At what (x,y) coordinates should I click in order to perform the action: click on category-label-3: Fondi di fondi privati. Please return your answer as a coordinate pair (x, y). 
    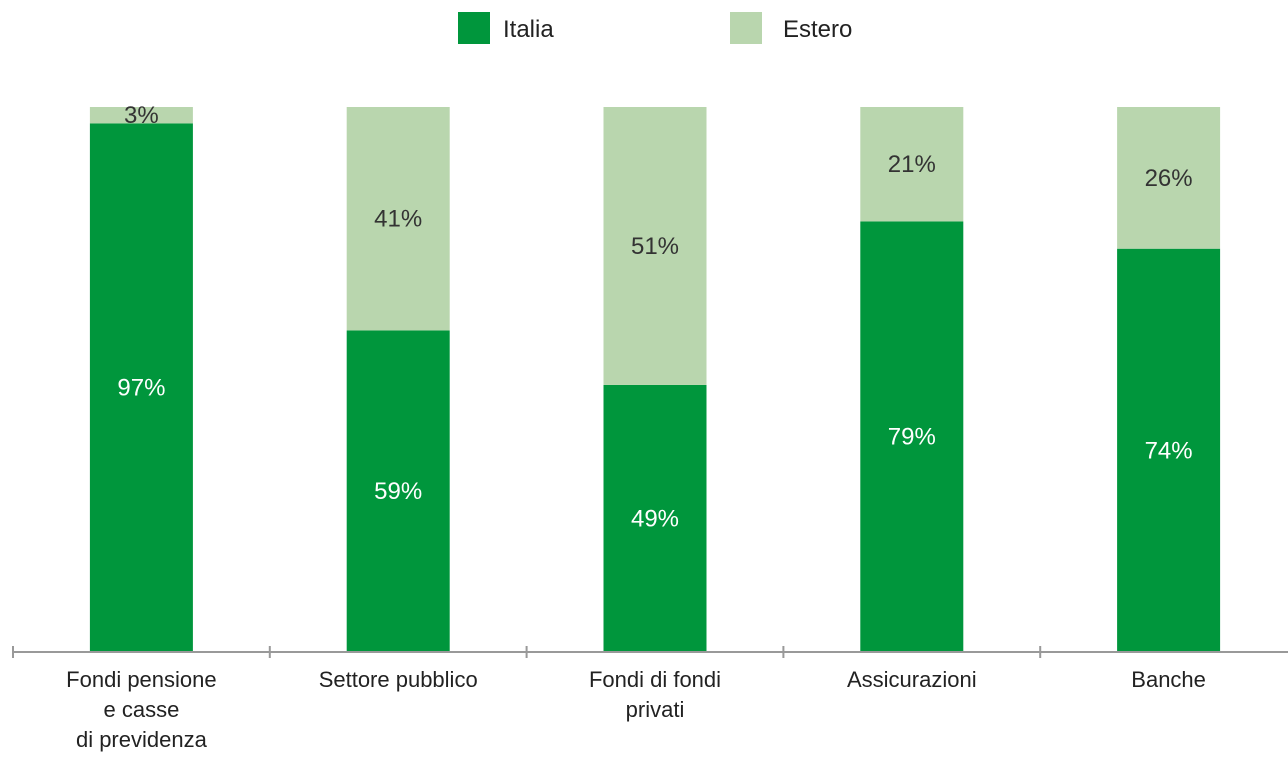
    Looking at the image, I should click on (655, 694).